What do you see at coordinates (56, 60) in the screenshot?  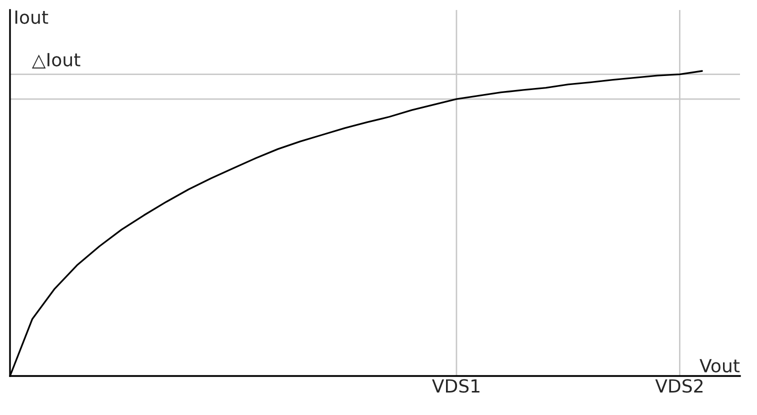 I see `text: △Iout` at bounding box center [56, 60].